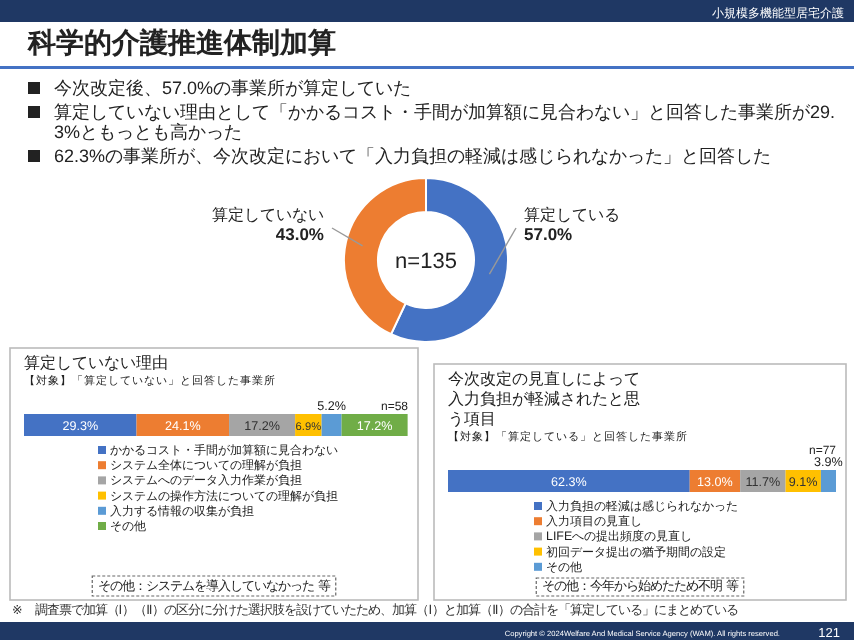  What do you see at coordinates (426, 262) in the screenshot?
I see `text: n=135` at bounding box center [426, 262].